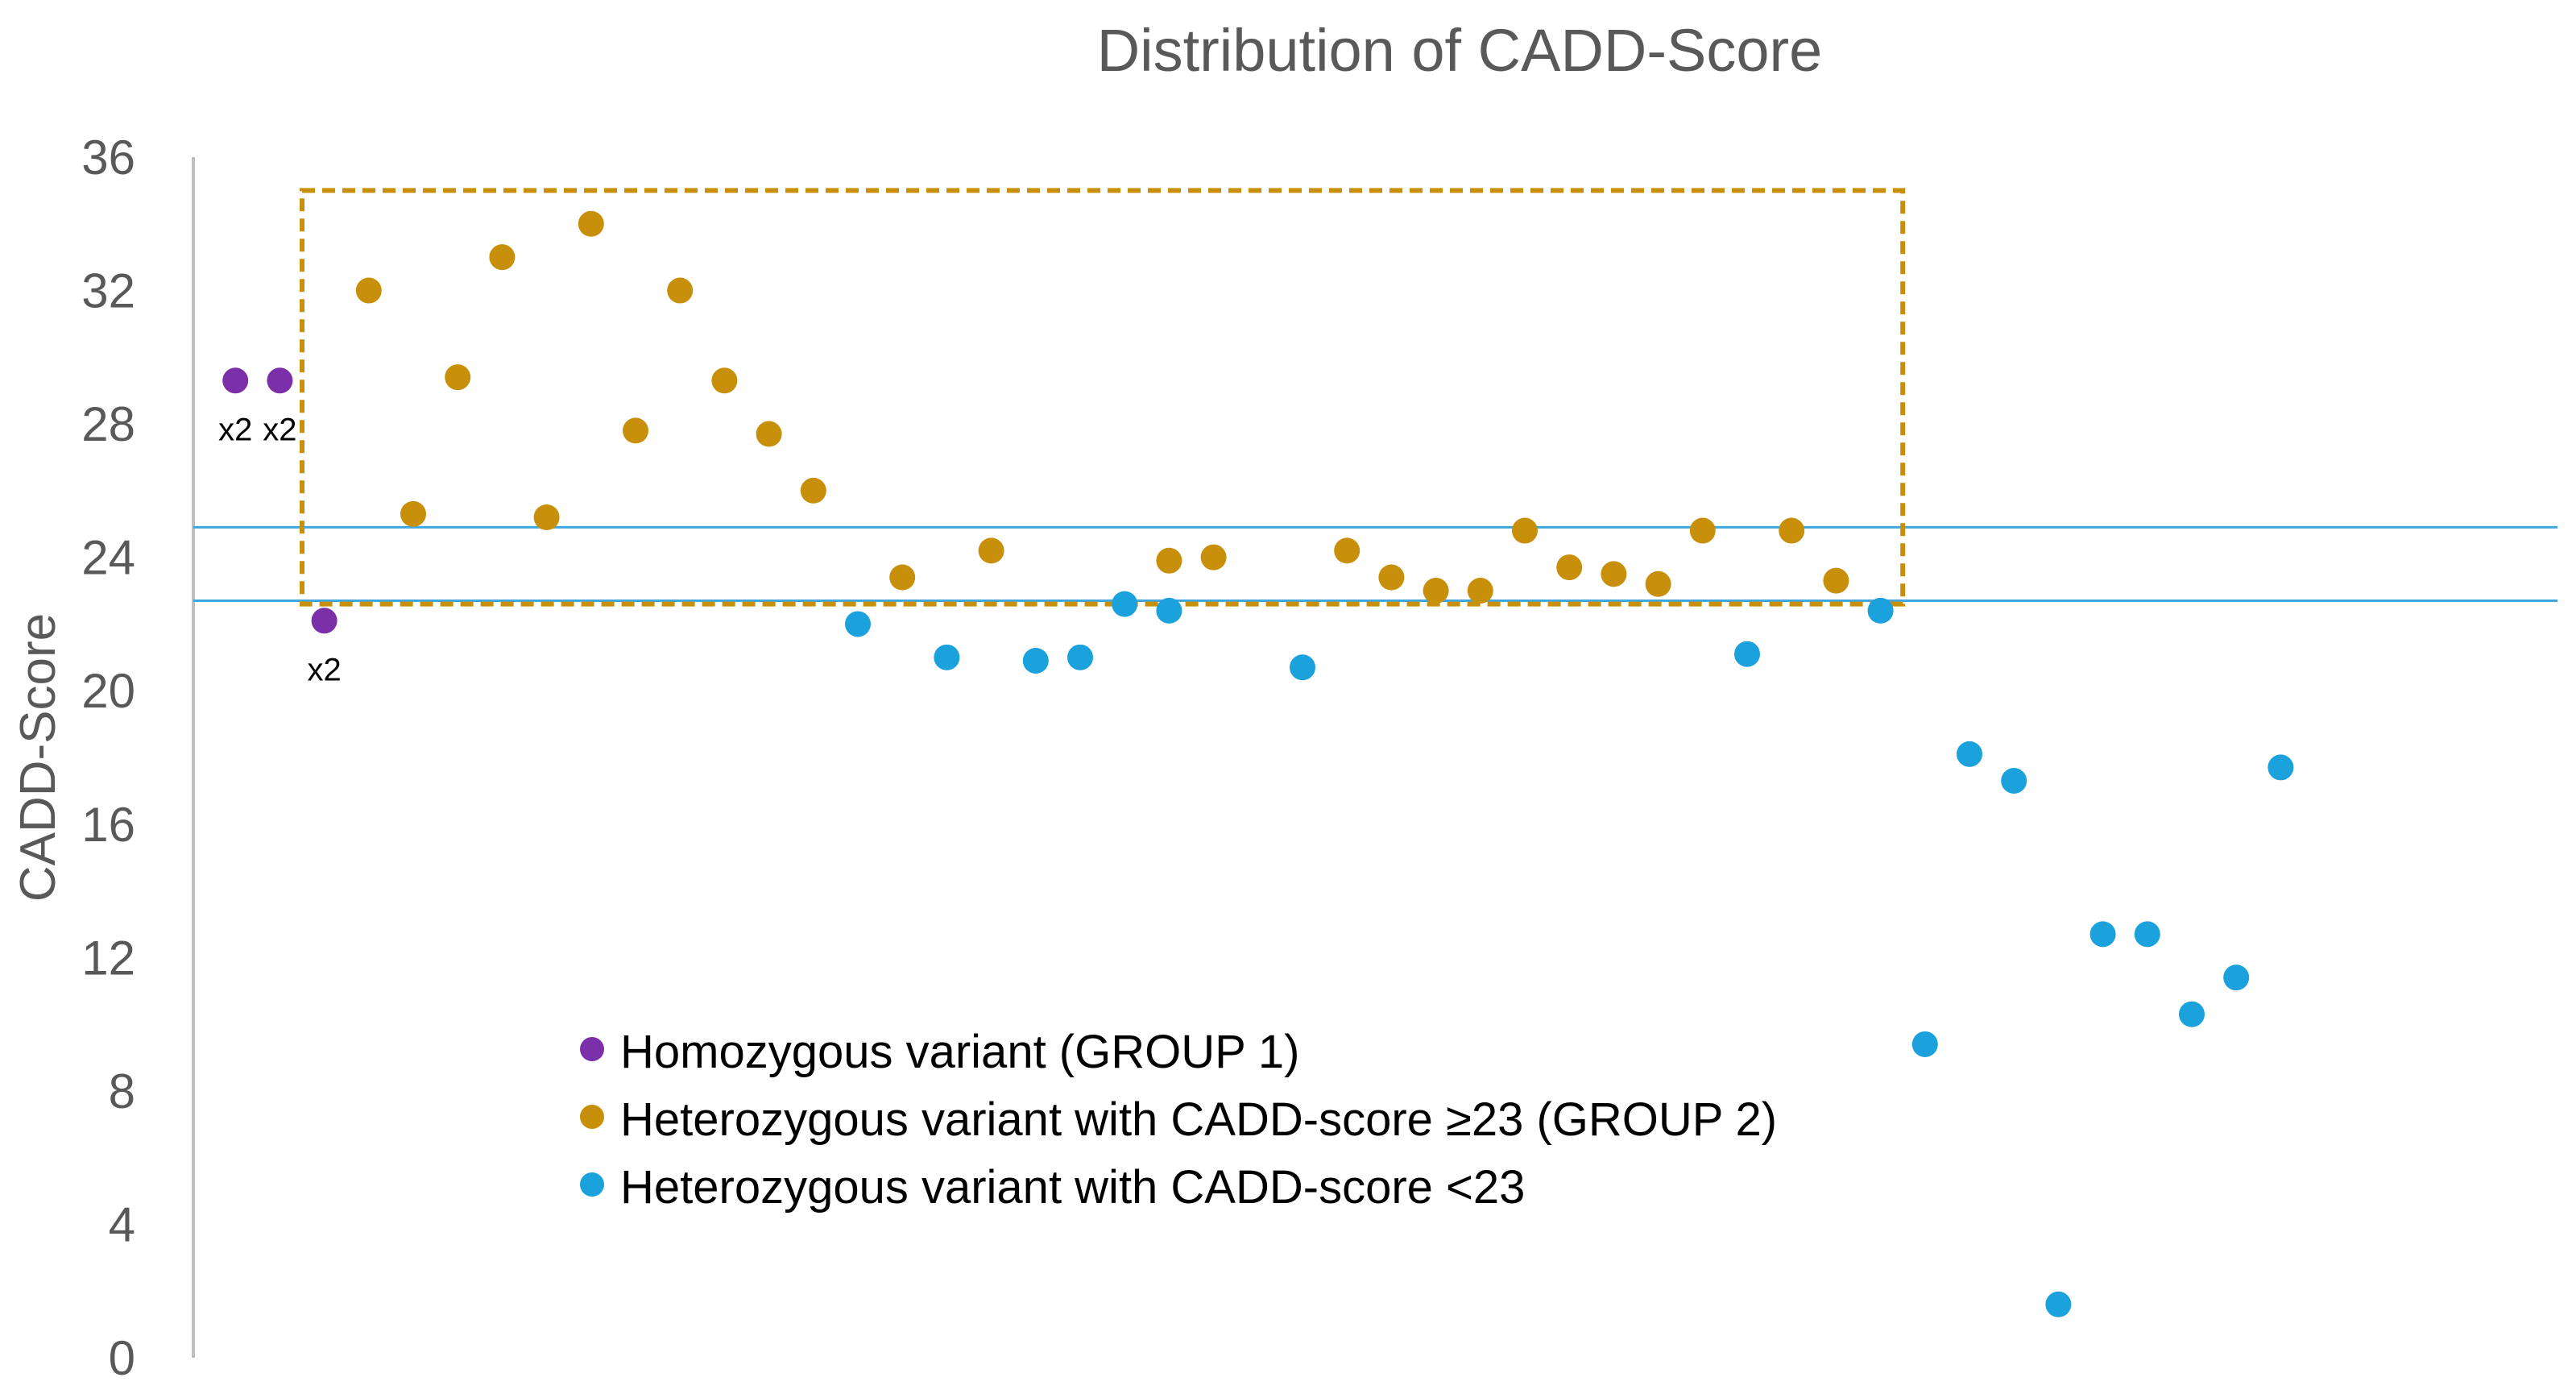 This screenshot has width=2576, height=1394. I want to click on y-axis-label: CADD-Score, so click(38, 757).